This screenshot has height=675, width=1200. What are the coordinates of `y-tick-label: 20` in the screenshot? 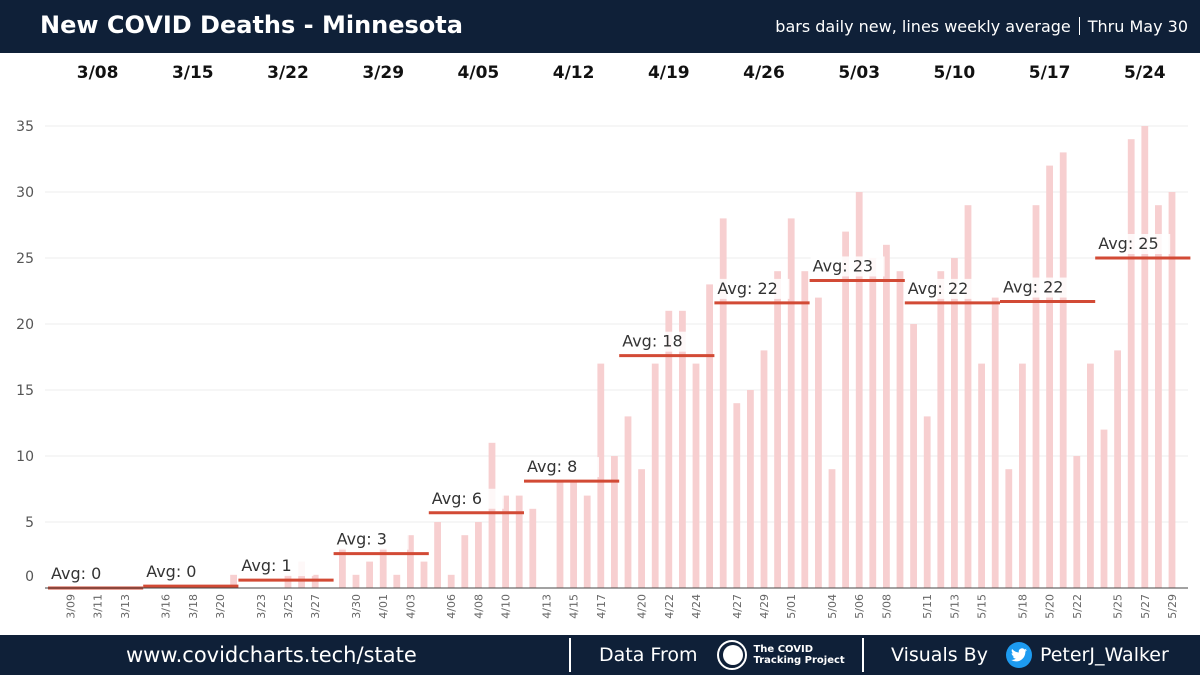 It's located at (25, 325).